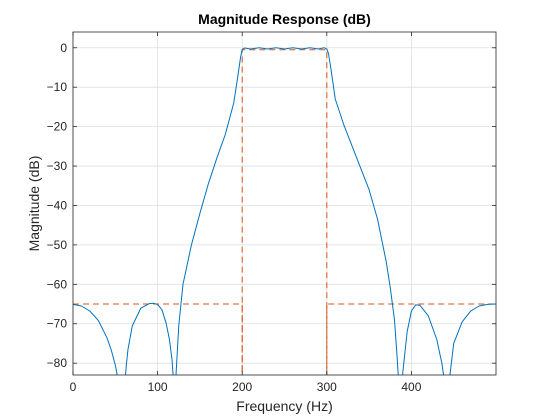 This screenshot has height=420, width=560. I want to click on y-axis-label: Magnitude (dB), so click(34, 204).